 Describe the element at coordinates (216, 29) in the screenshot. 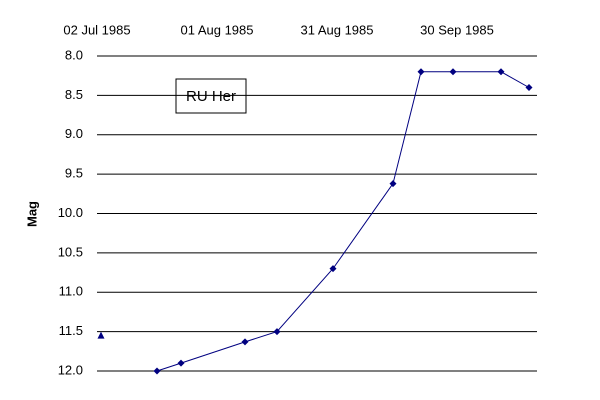

I see `x-tick-label: 01 Aug 1985` at that location.